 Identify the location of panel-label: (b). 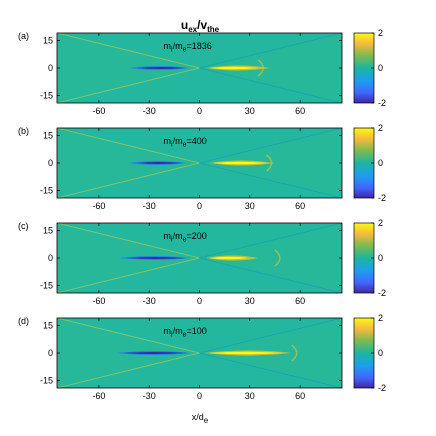
(23, 131).